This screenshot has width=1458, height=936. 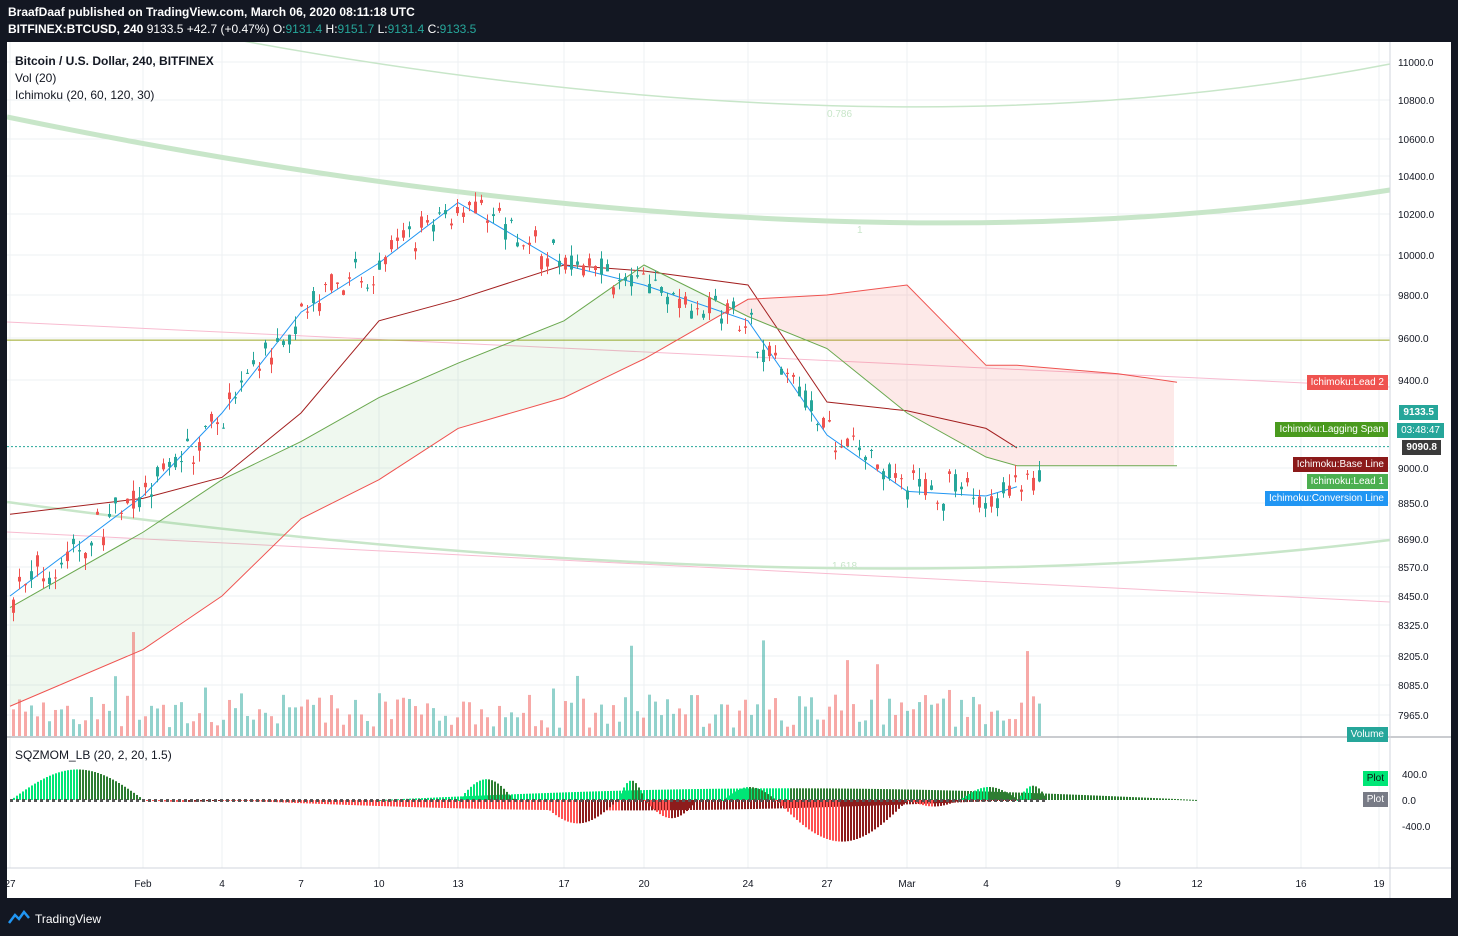 I want to click on tradingview-brand: TradingView, so click(x=54, y=918).